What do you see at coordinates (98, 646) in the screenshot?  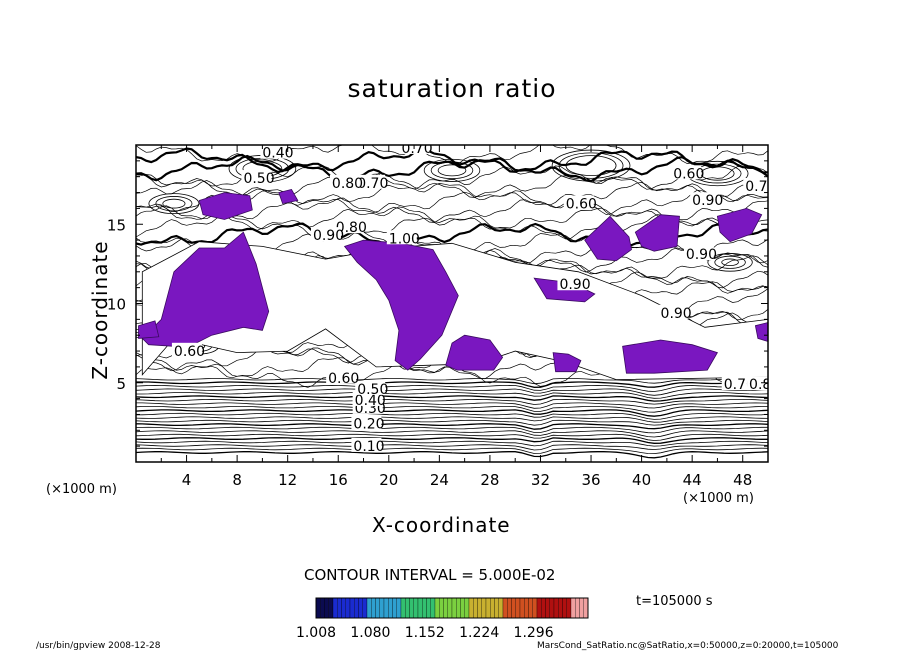 I see `footer-command: /usr/bin/gpview 2008-12-28` at bounding box center [98, 646].